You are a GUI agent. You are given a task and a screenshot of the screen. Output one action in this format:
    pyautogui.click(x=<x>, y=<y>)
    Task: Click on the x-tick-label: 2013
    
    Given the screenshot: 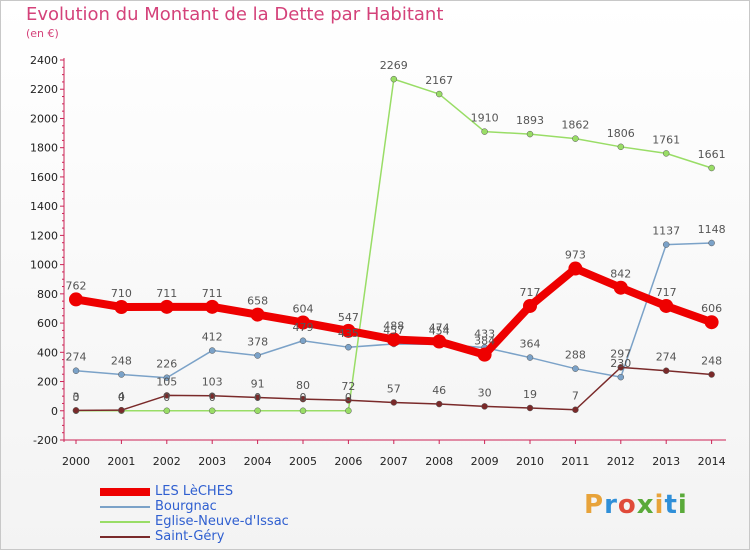 What is the action you would take?
    pyautogui.click(x=666, y=461)
    